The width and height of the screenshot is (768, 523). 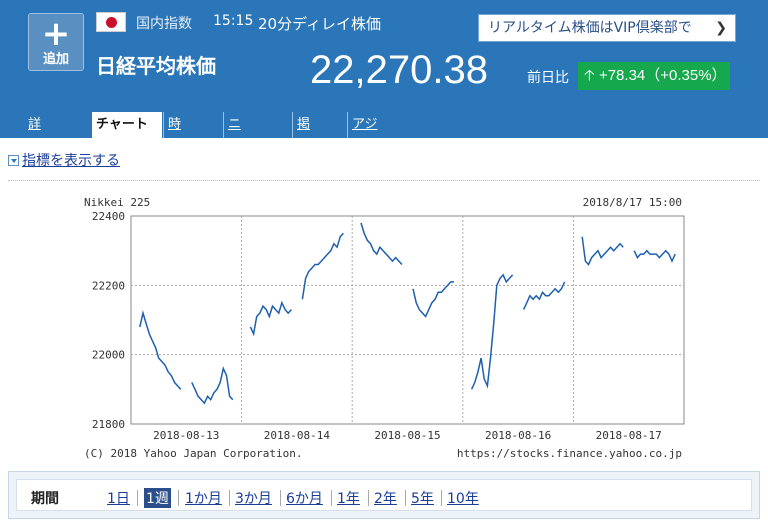 What do you see at coordinates (590, 28) in the screenshot?
I see `vip-link-label: リアルタイム株価はVIP倶楽部で` at bounding box center [590, 28].